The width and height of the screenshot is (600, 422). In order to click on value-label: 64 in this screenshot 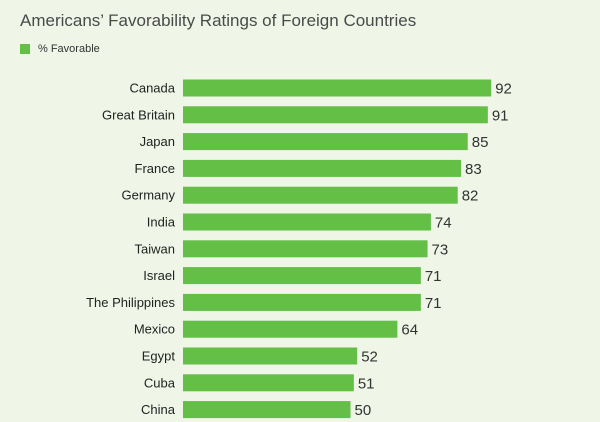, I will do `click(409, 330)`.